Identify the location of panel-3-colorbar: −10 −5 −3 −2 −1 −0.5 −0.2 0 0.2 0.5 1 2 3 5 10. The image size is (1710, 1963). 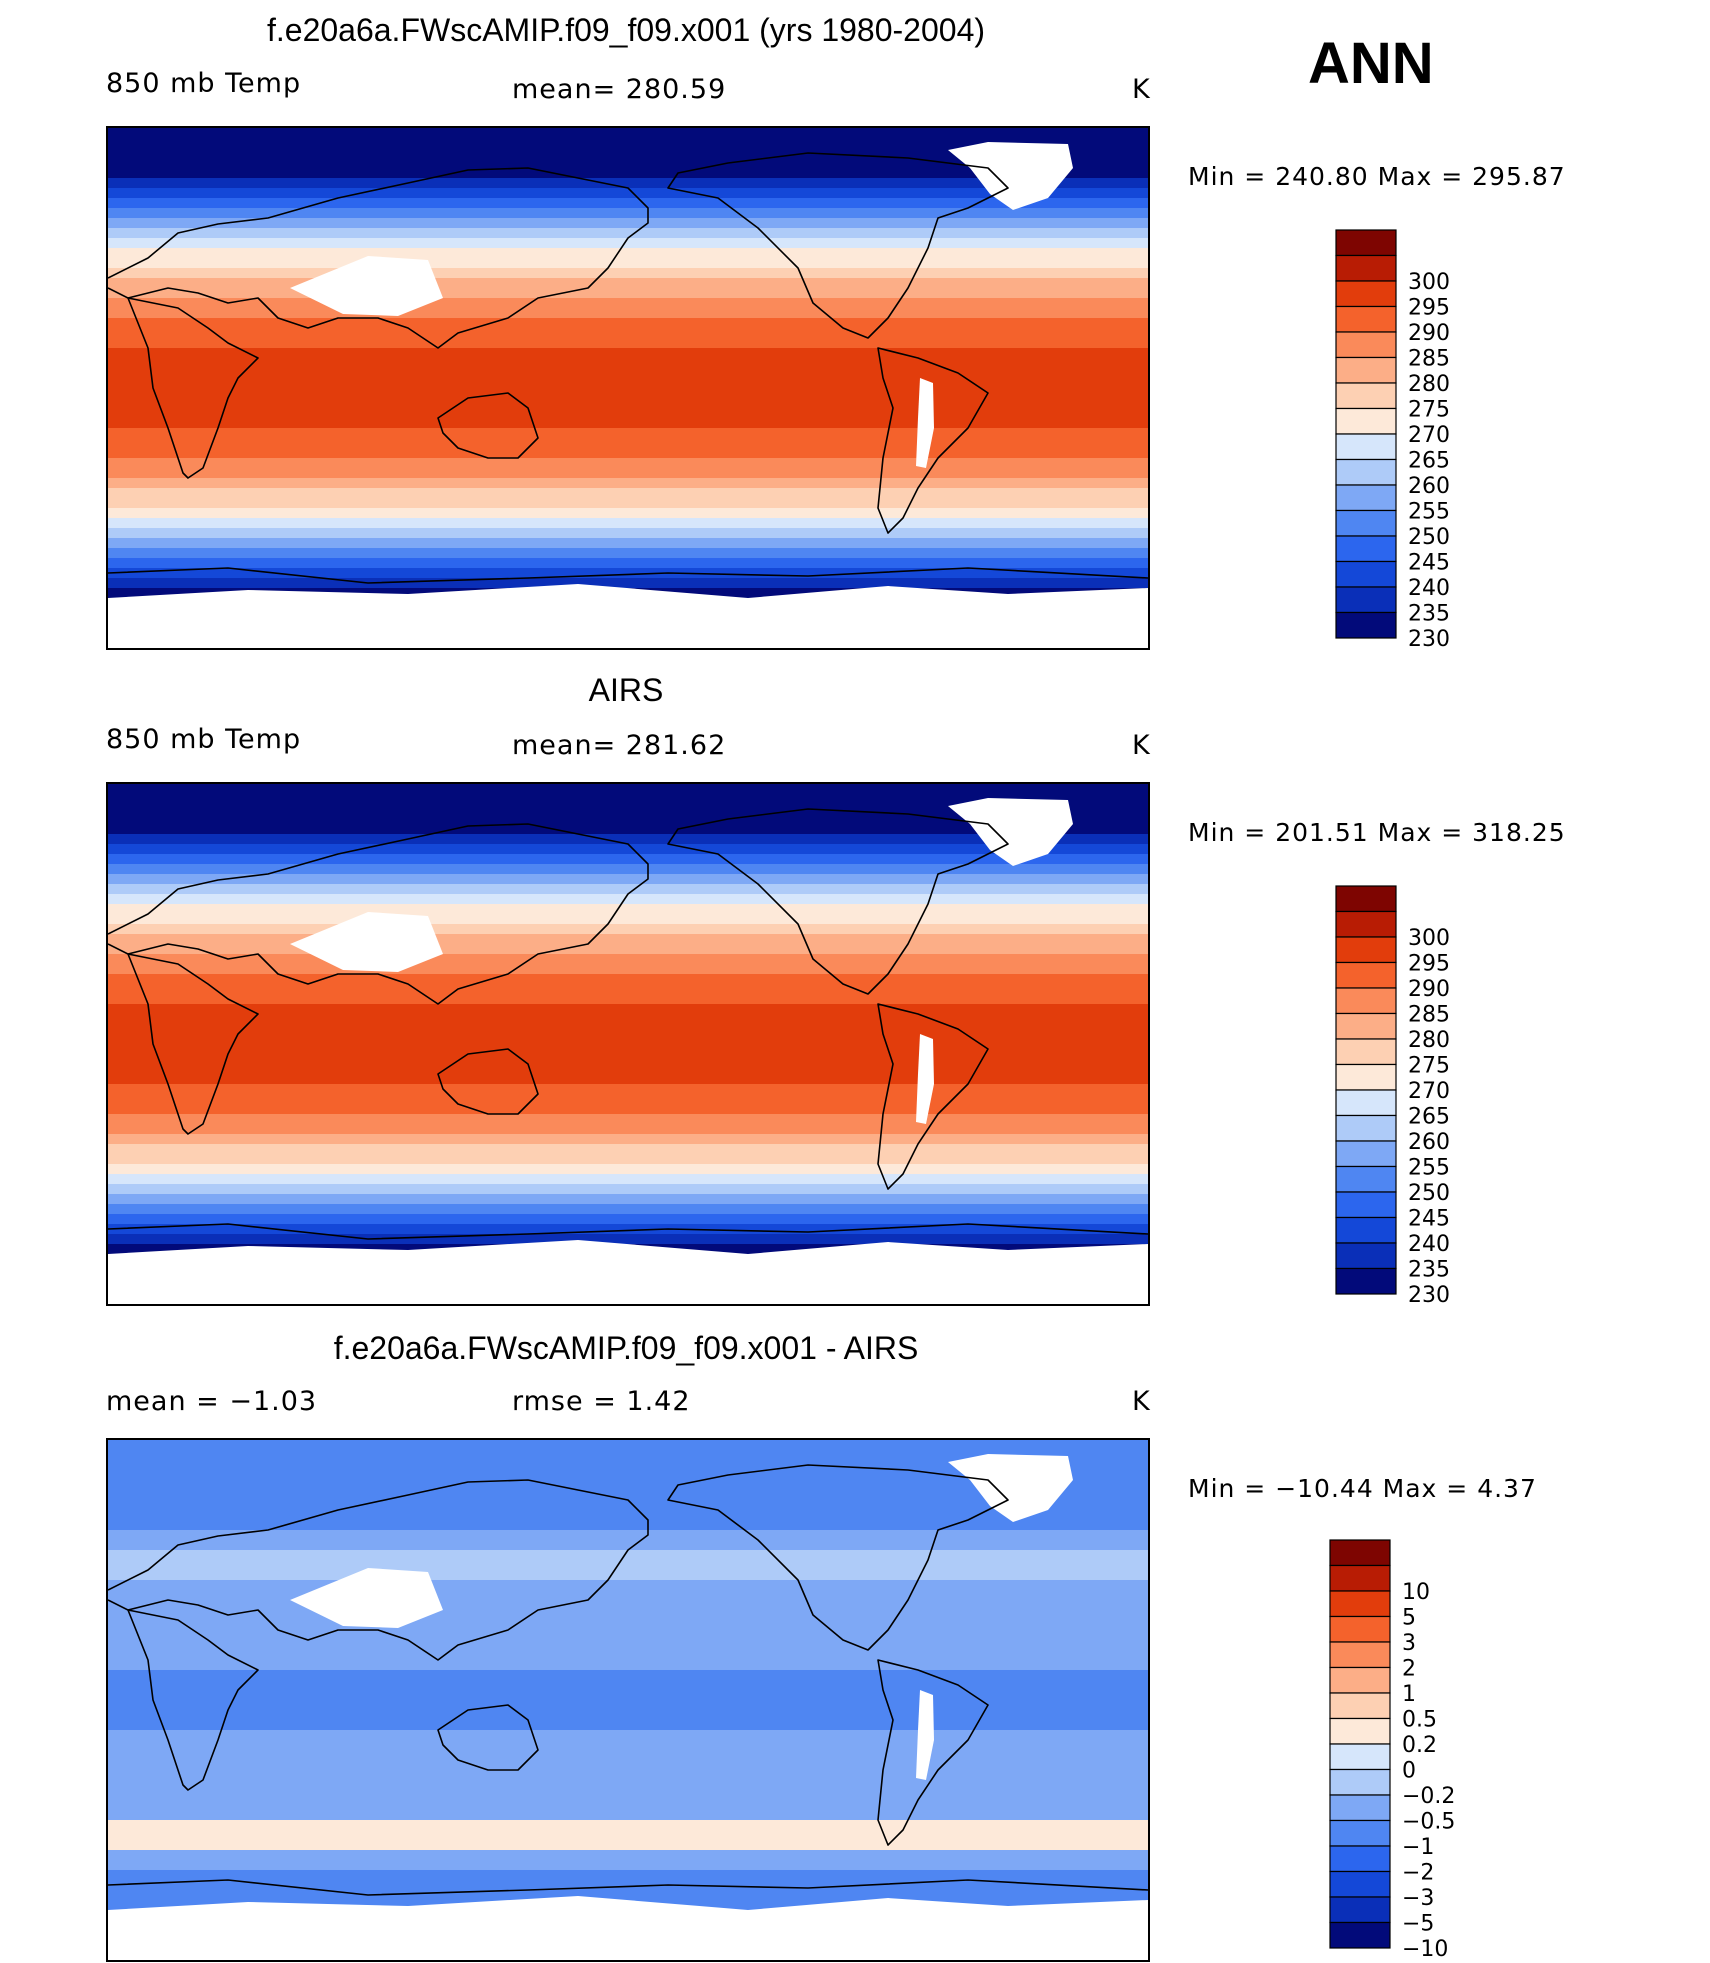
(1418, 1750).